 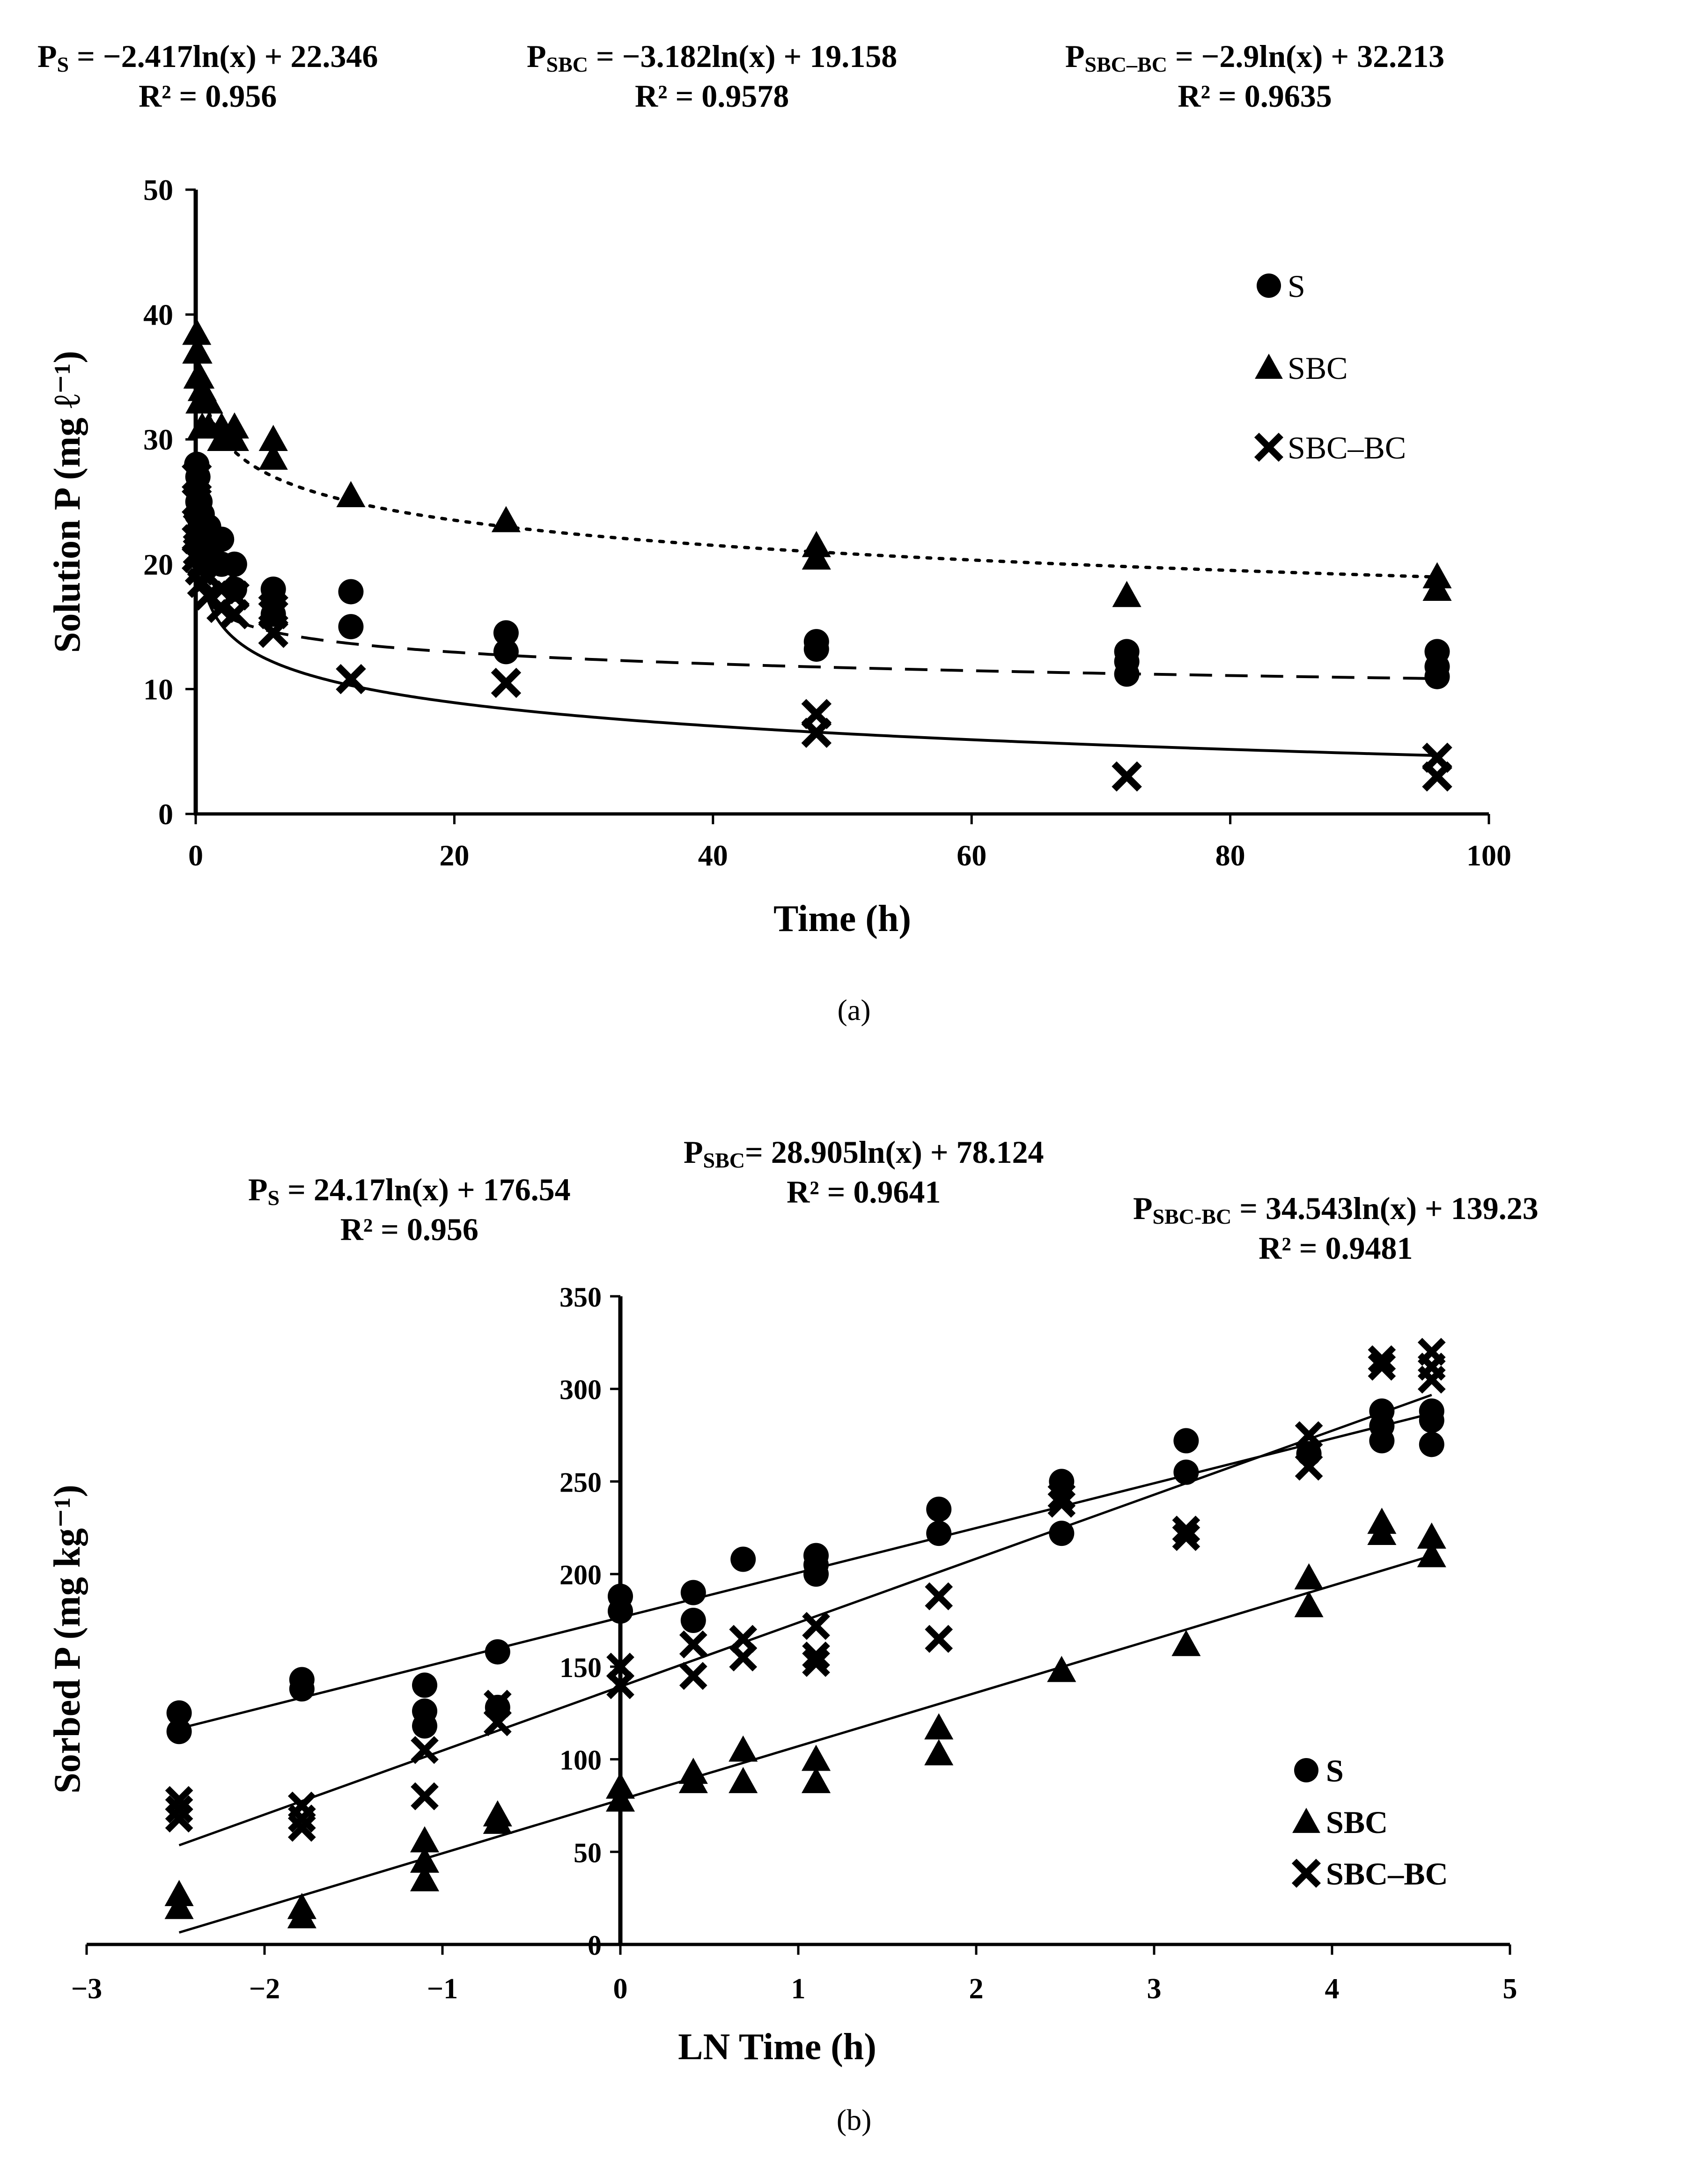 What do you see at coordinates (972, 855) in the screenshot?
I see `x-tick-label: 60` at bounding box center [972, 855].